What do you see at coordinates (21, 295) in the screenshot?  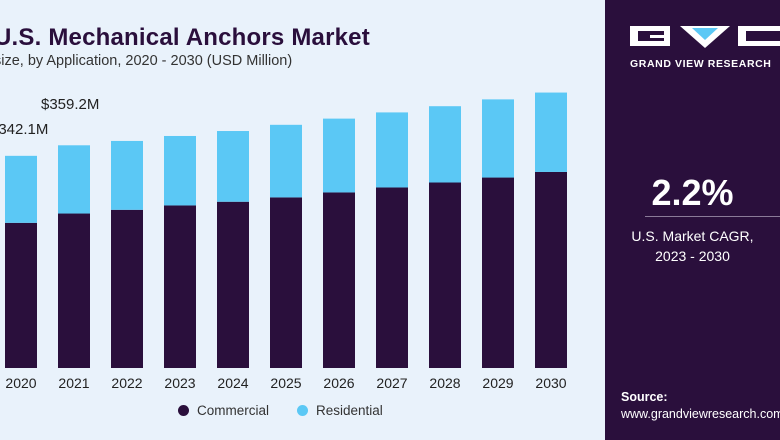 I see `bar-commercial-2020` at bounding box center [21, 295].